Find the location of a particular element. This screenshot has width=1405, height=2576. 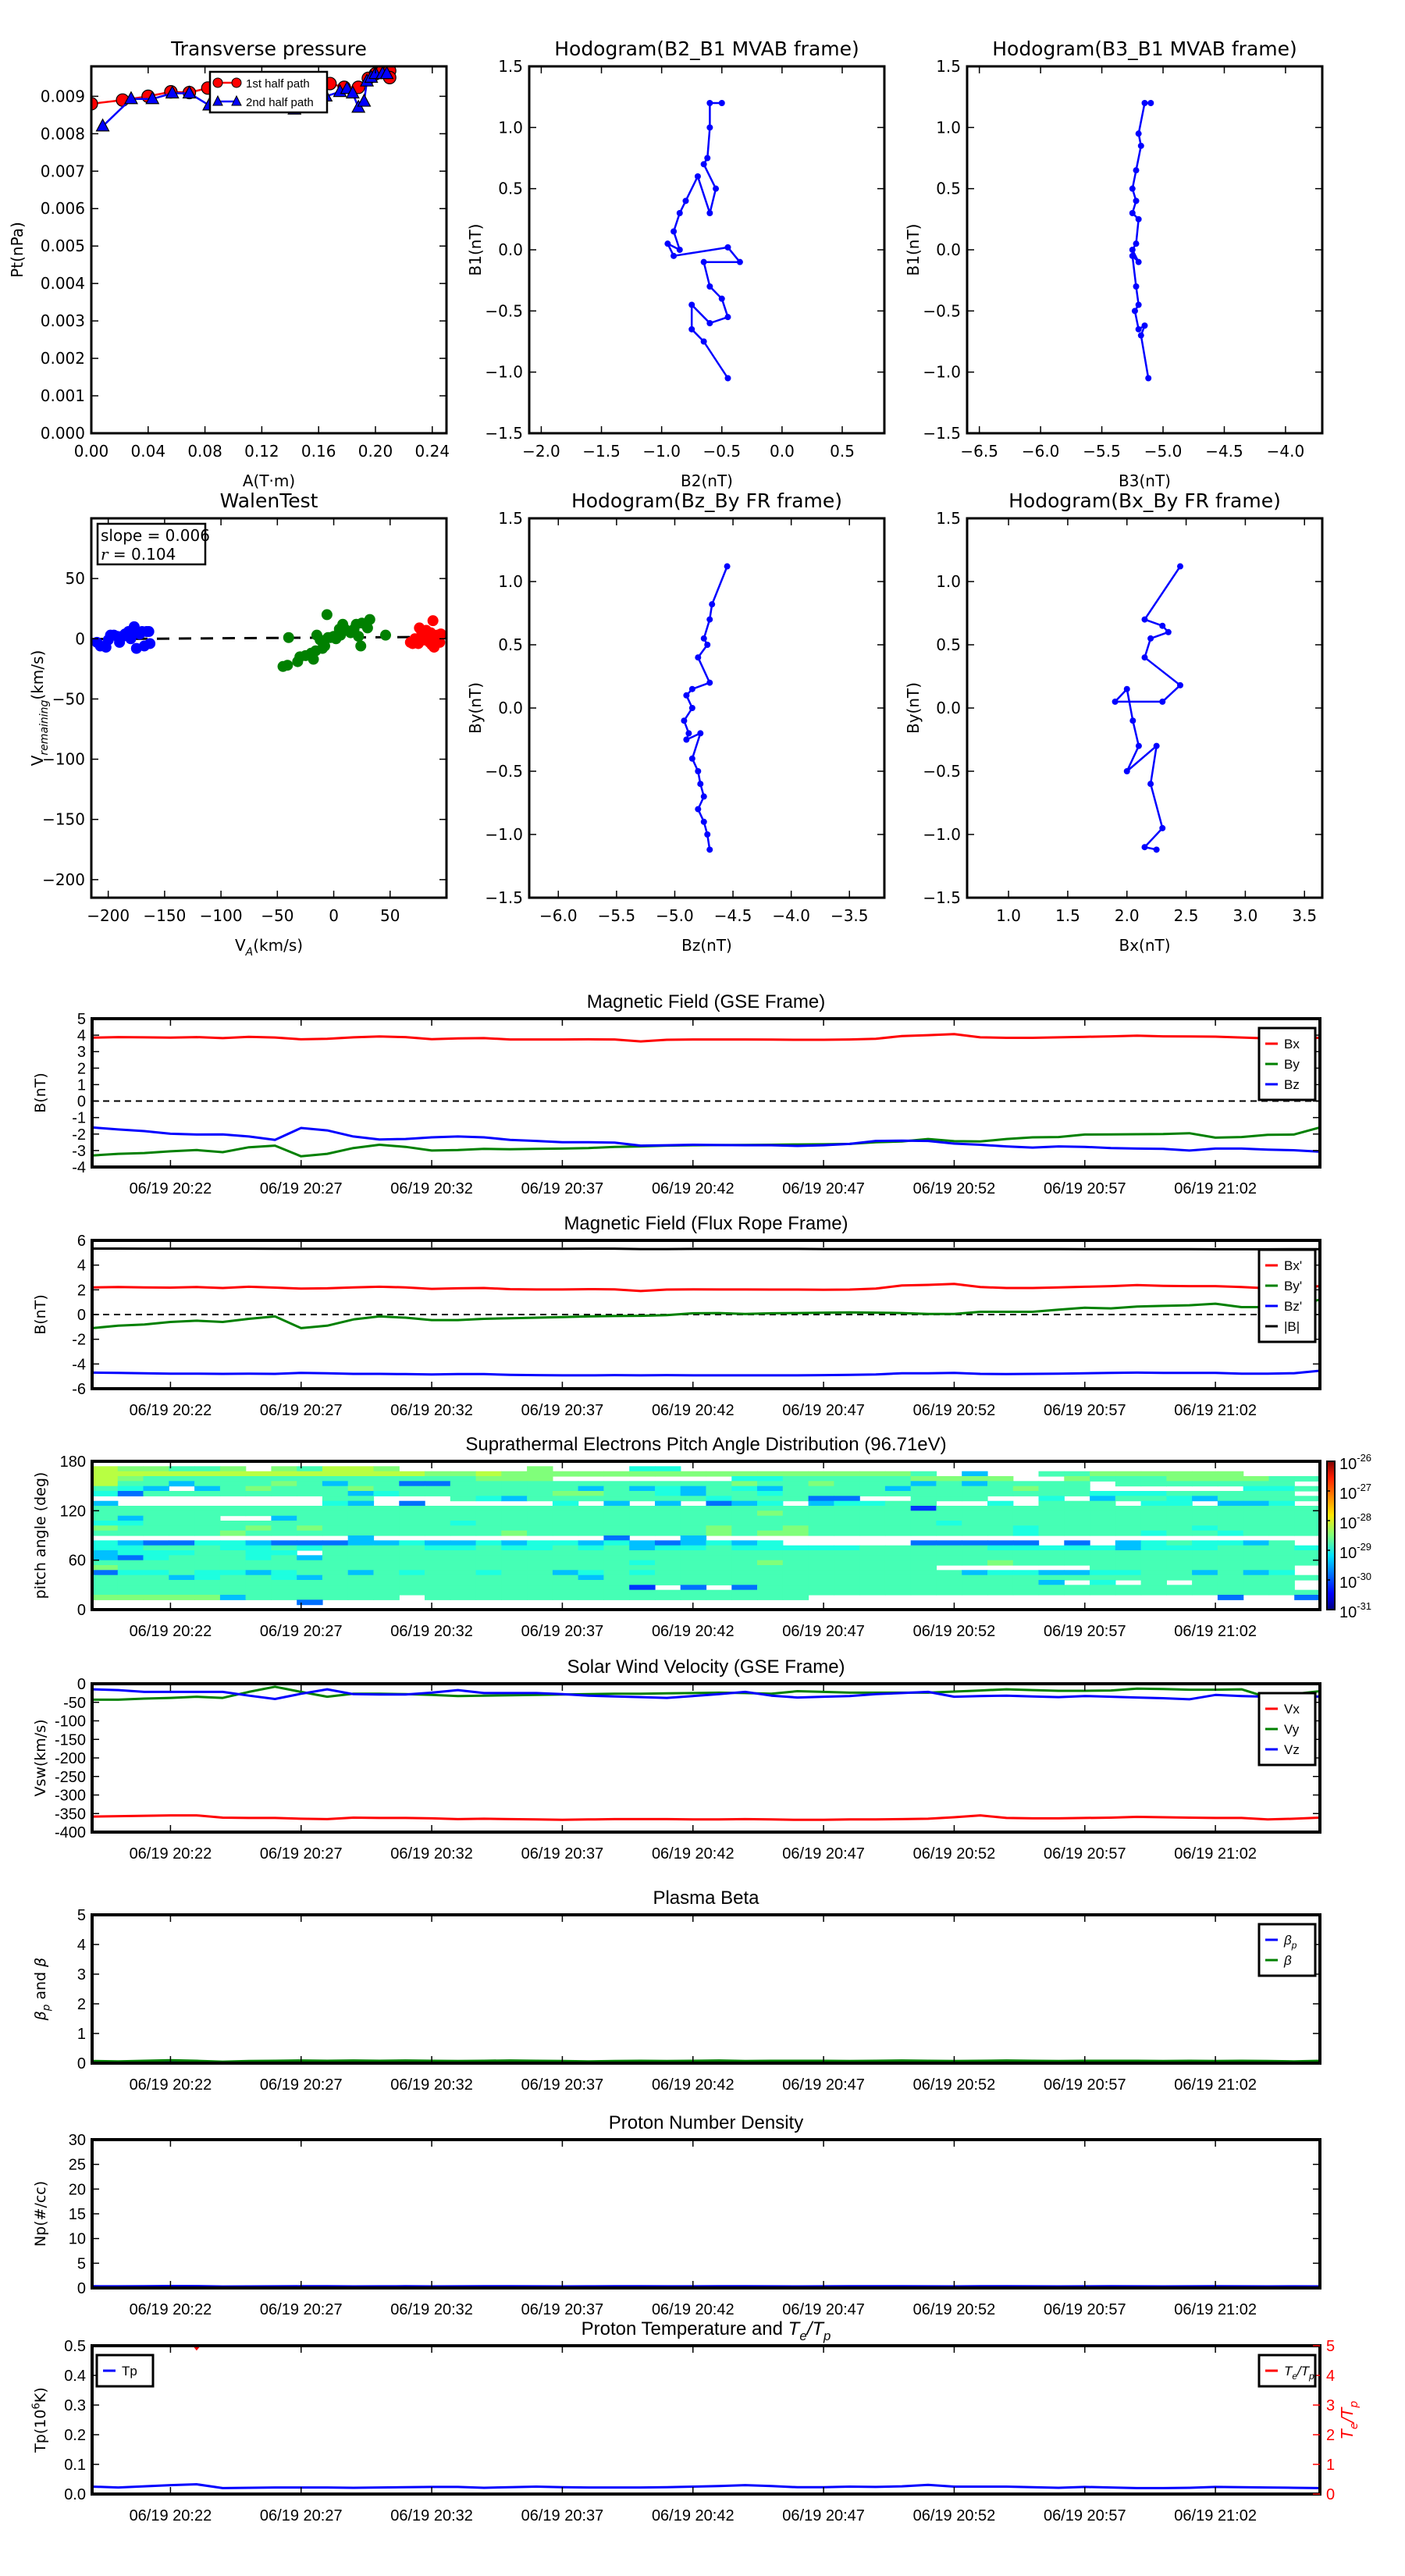

y-axis-label-part: p is located at coordinates (47, 2008).